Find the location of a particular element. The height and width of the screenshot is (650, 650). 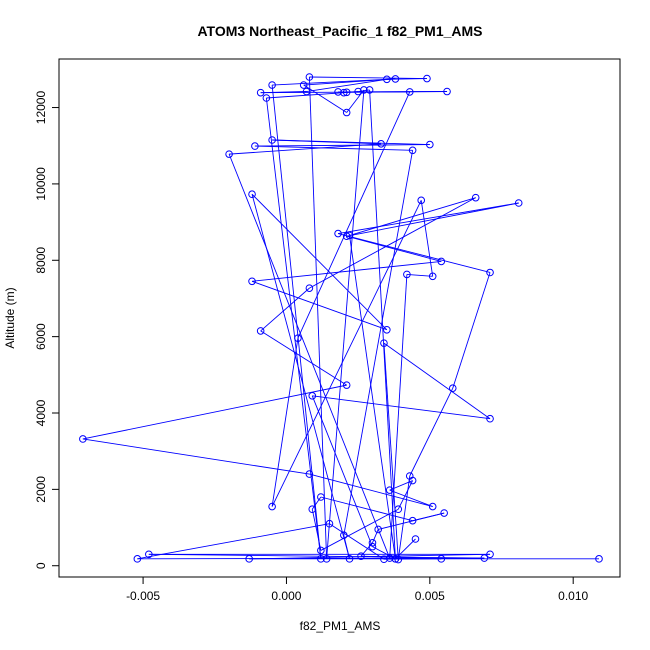

y-tick-label: 2000 is located at coordinates (41, 489).